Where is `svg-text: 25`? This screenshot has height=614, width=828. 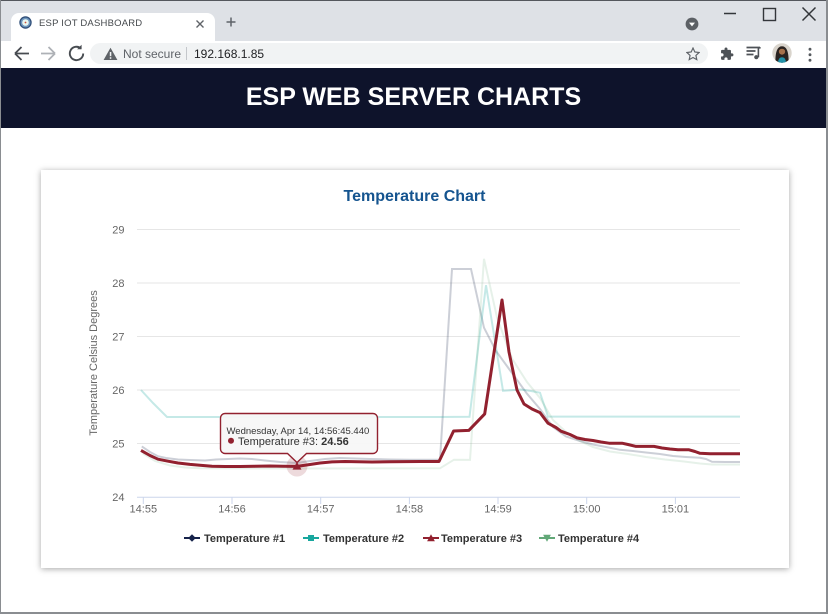
svg-text: 25 is located at coordinates (118, 445).